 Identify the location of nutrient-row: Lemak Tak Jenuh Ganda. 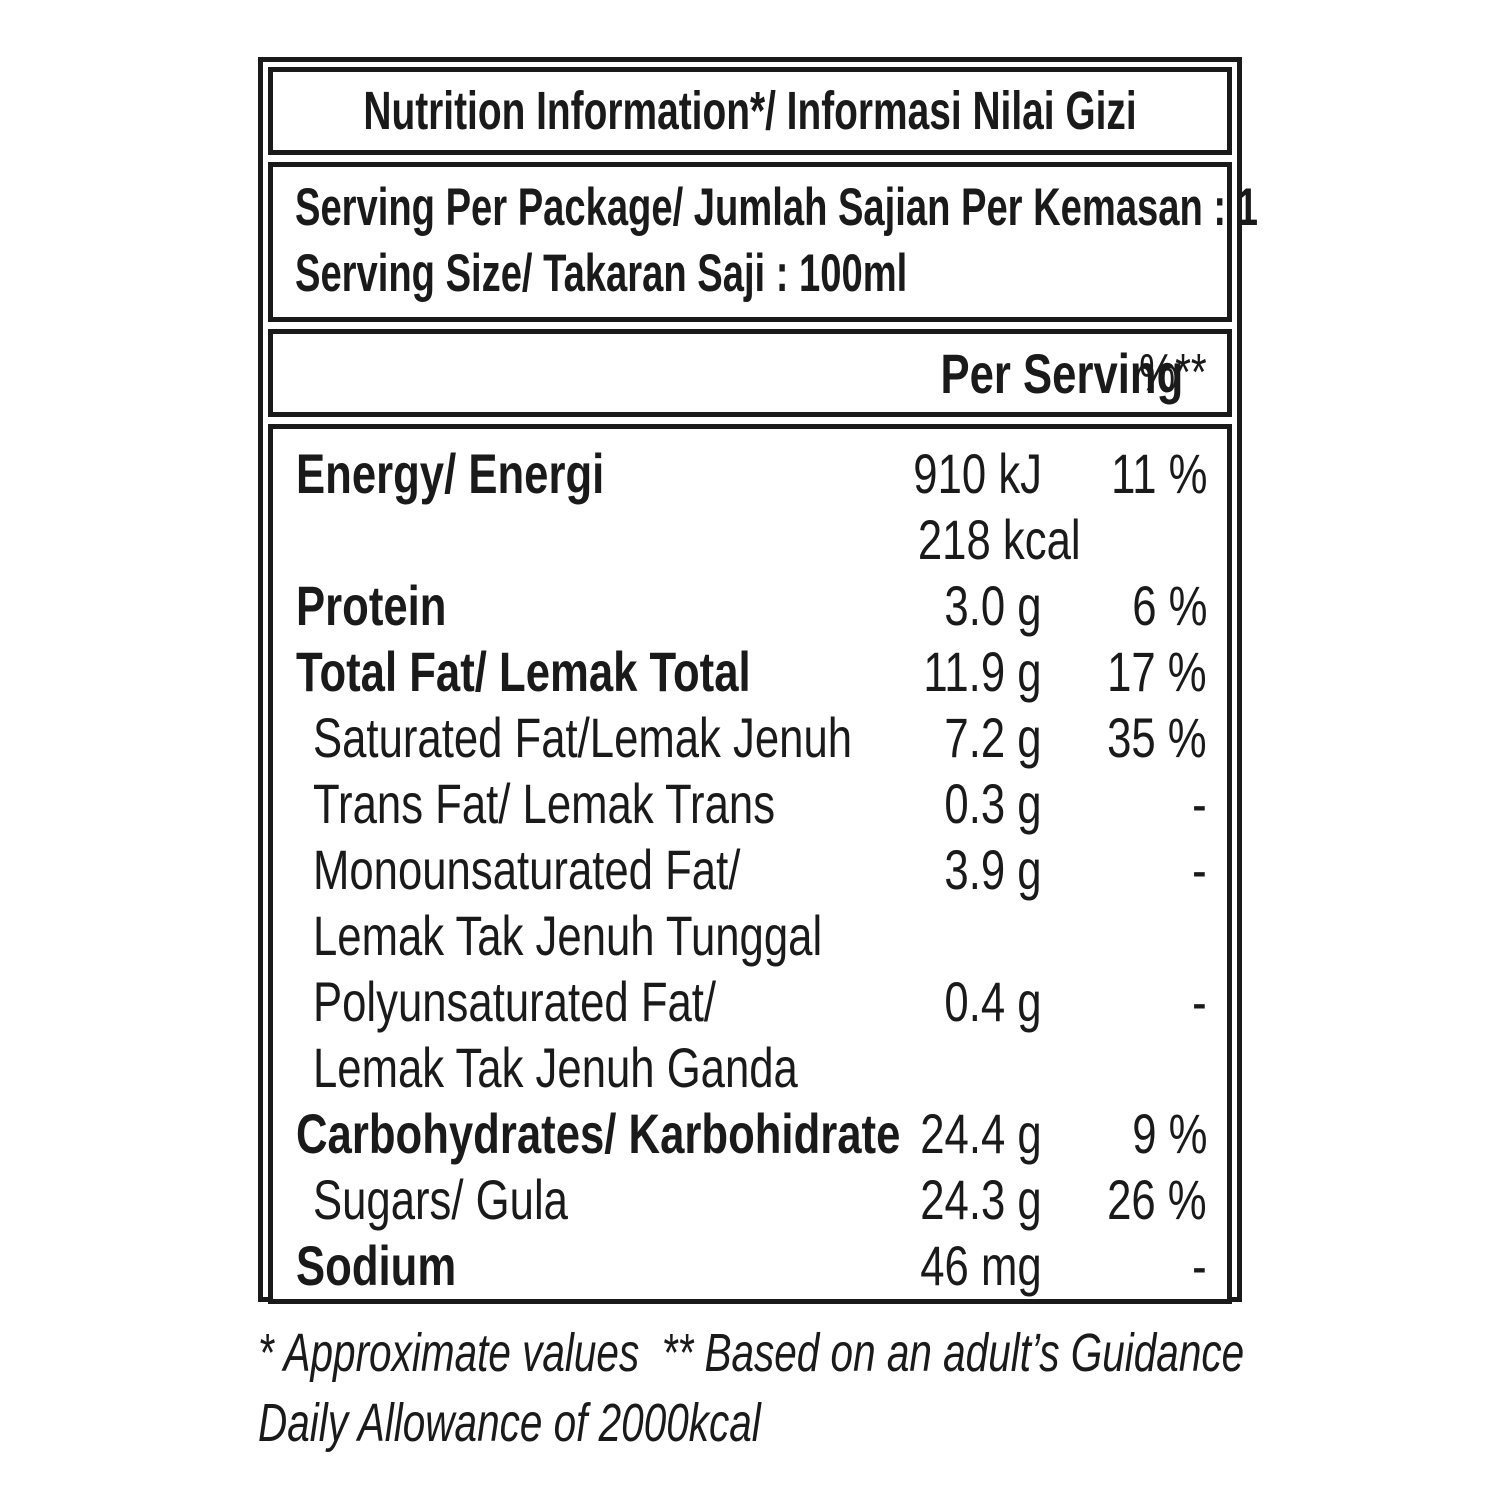
(740, 1068).